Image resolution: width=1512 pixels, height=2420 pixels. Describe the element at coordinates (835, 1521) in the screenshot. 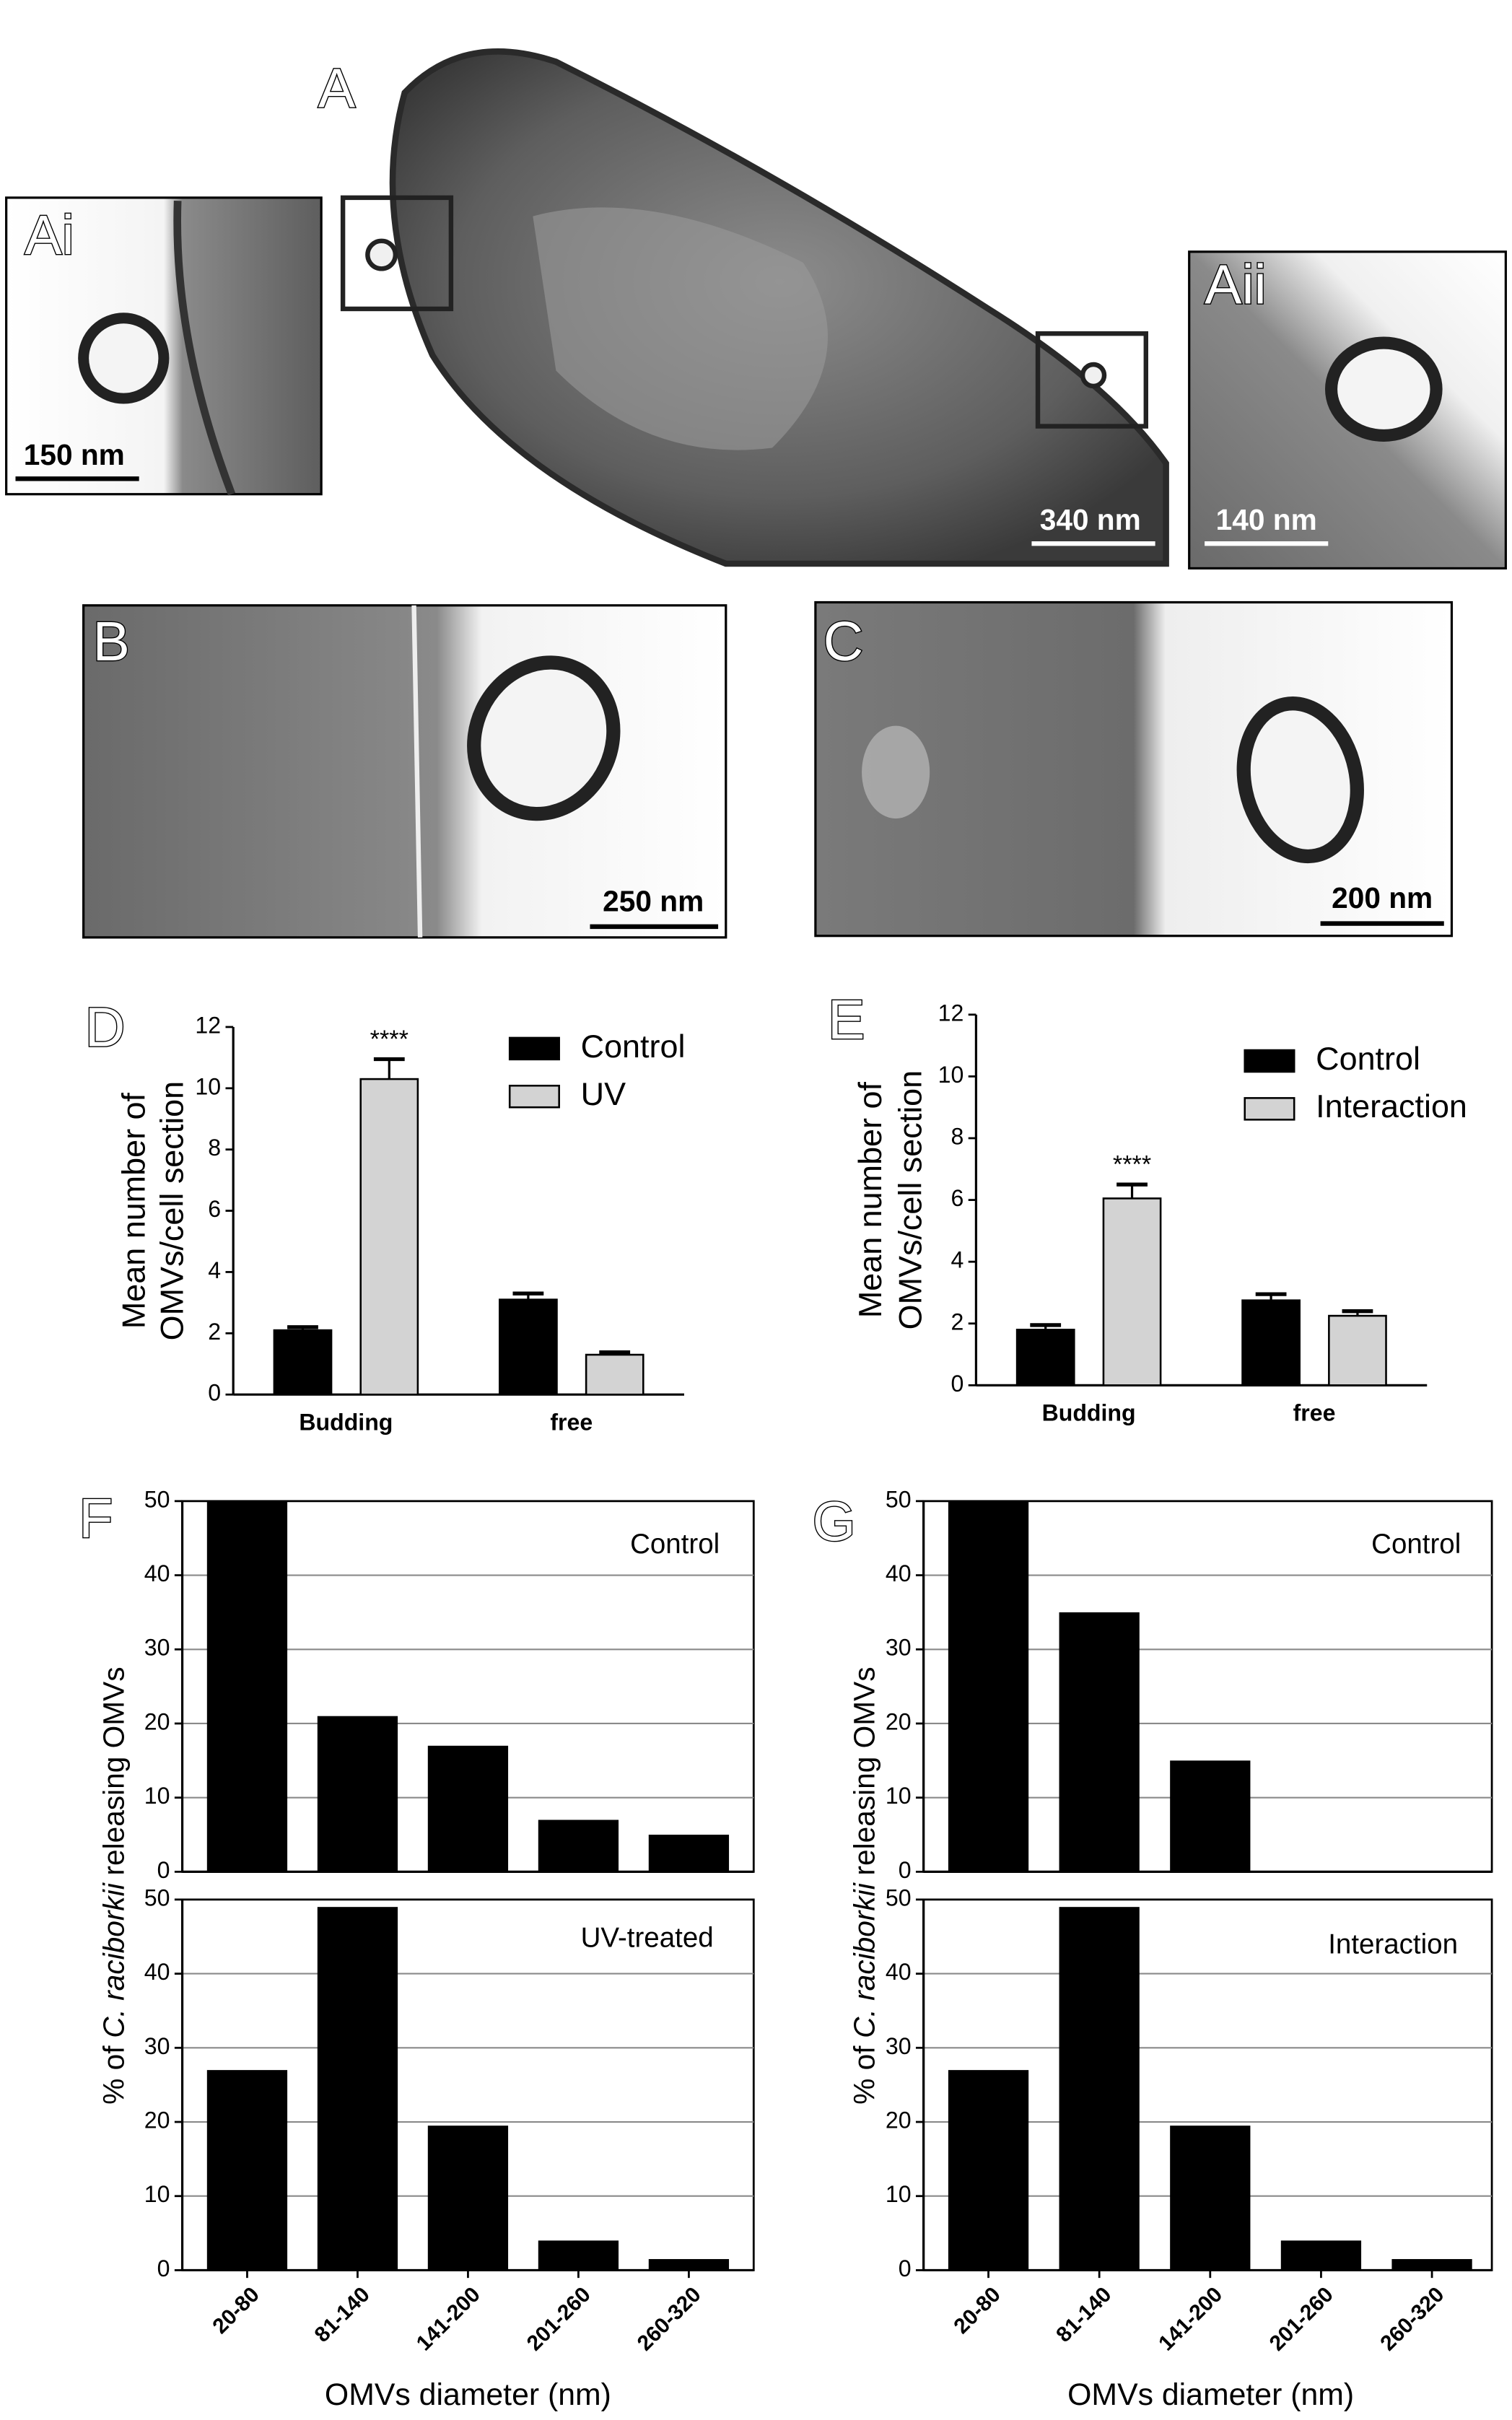

I see `panel-label: G` at that location.